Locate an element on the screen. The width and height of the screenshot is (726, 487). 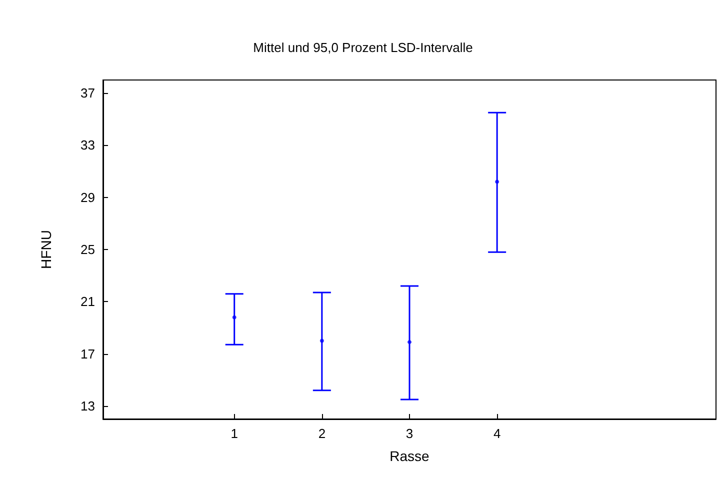
x-tick-label: 2 is located at coordinates (322, 433).